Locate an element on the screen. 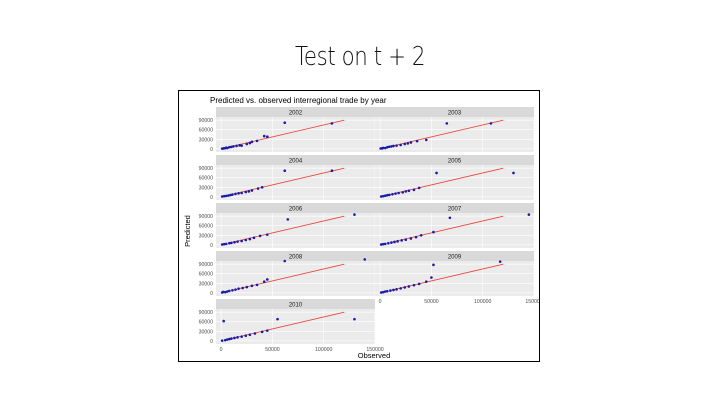  x-tick-label: 50000 is located at coordinates (272, 350).